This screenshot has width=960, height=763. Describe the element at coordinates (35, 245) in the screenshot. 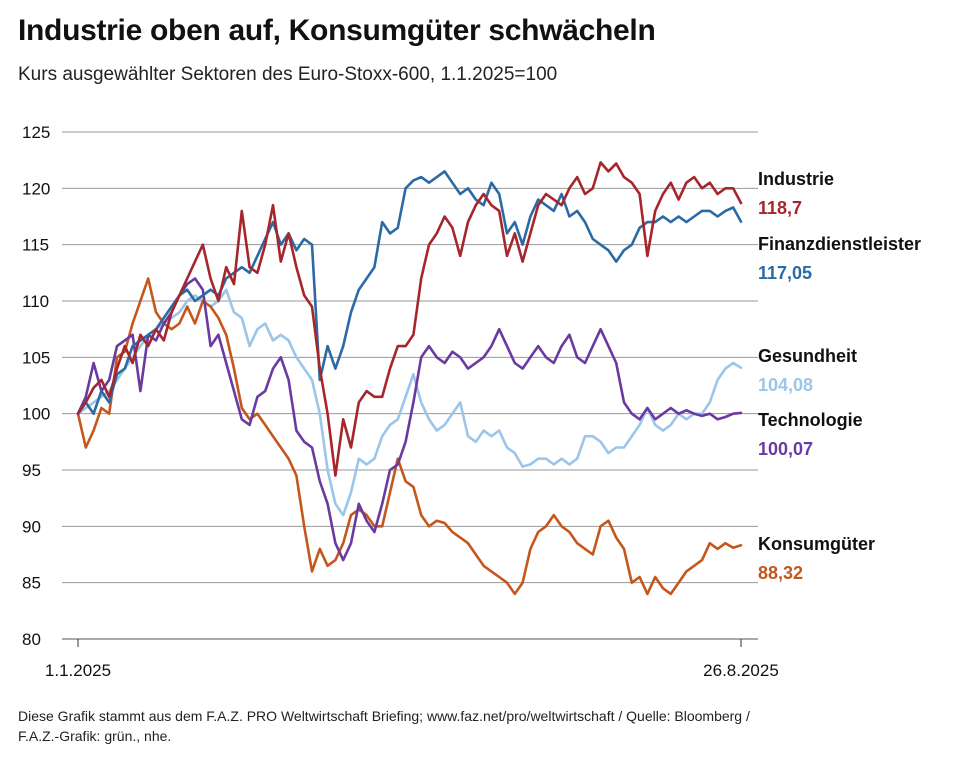

I see `y-tick-label: 115` at that location.